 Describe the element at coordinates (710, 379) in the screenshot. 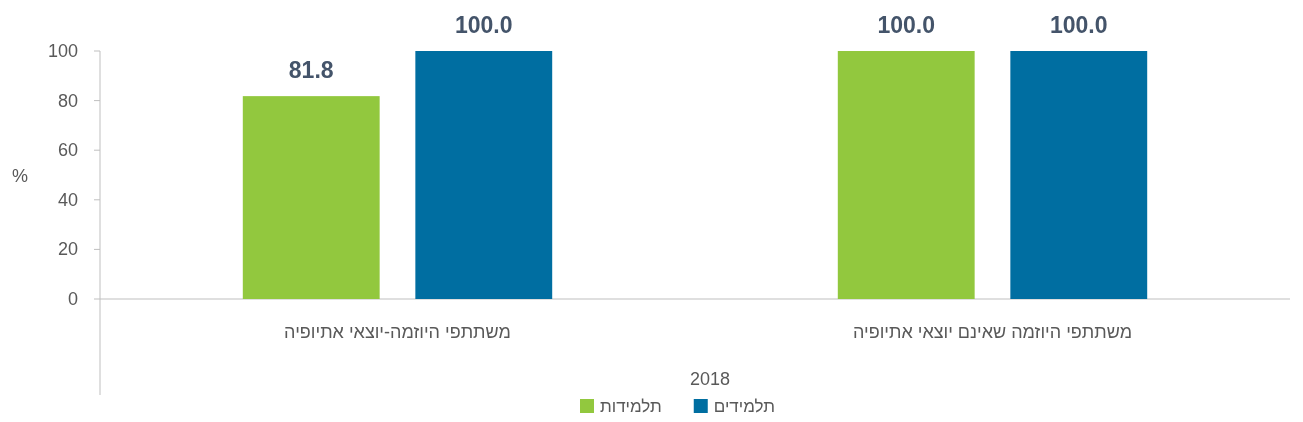

I see `x-axis-title: 2018` at that location.